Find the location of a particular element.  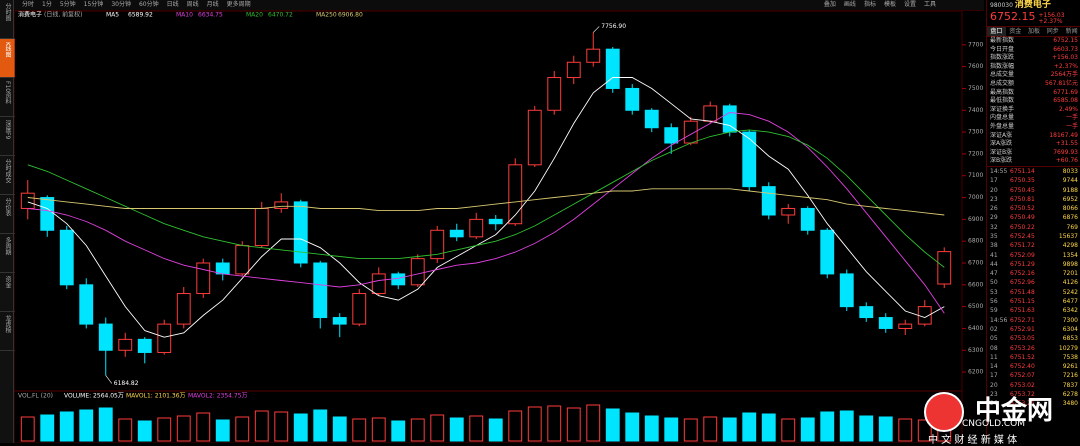

tick-cell: 59 is located at coordinates (994, 311).